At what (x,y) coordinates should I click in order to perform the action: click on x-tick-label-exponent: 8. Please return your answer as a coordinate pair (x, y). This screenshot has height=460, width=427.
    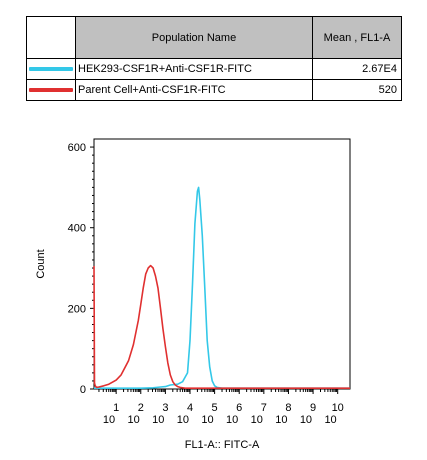
    Looking at the image, I should click on (288, 408).